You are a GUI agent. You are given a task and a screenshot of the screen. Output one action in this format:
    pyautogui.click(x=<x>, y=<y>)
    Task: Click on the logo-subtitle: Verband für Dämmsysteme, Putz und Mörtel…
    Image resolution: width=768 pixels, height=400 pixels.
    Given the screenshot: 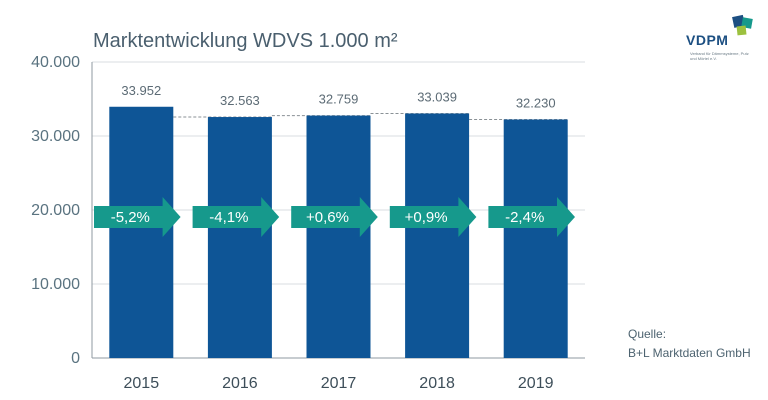 What is the action you would take?
    pyautogui.click(x=719, y=56)
    